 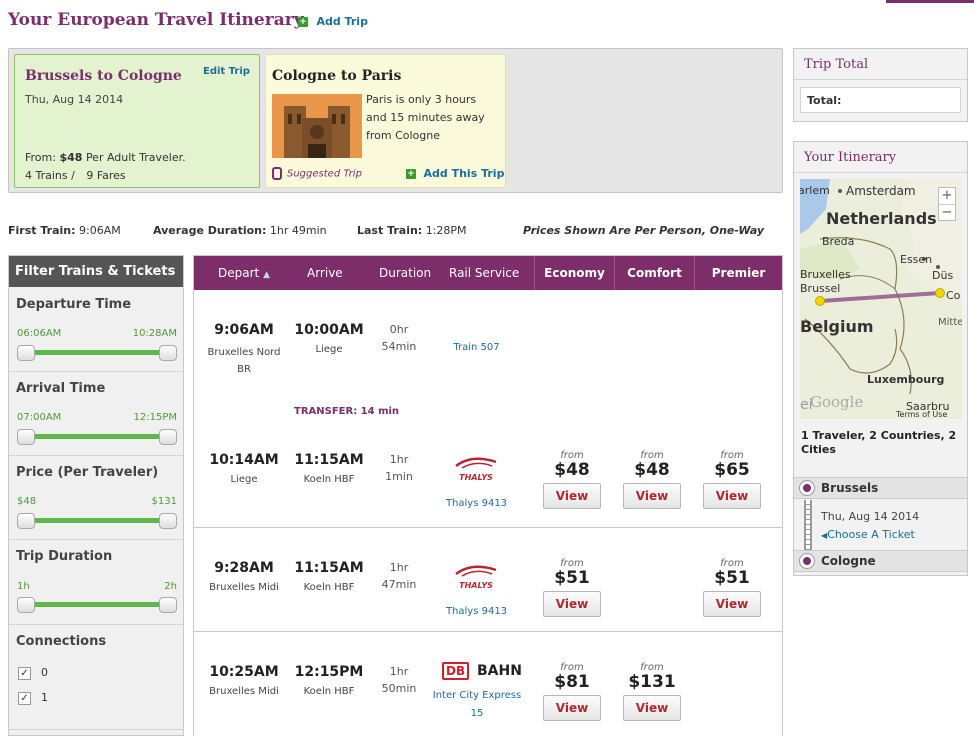 I want to click on map-terms-link: Terms of Use, so click(x=922, y=414).